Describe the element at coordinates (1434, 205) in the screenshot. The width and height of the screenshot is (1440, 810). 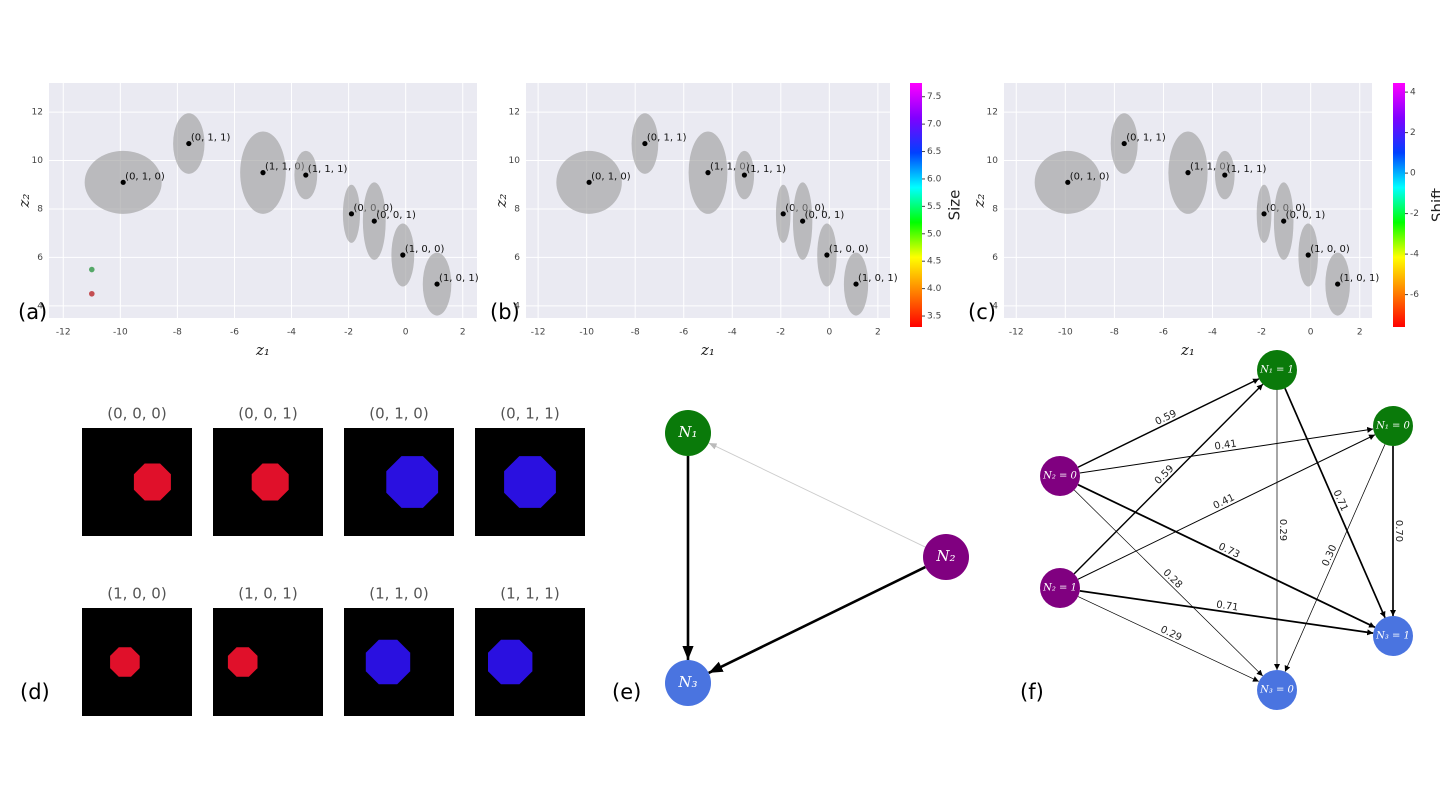
I see `colorbar-label: Shift` at that location.